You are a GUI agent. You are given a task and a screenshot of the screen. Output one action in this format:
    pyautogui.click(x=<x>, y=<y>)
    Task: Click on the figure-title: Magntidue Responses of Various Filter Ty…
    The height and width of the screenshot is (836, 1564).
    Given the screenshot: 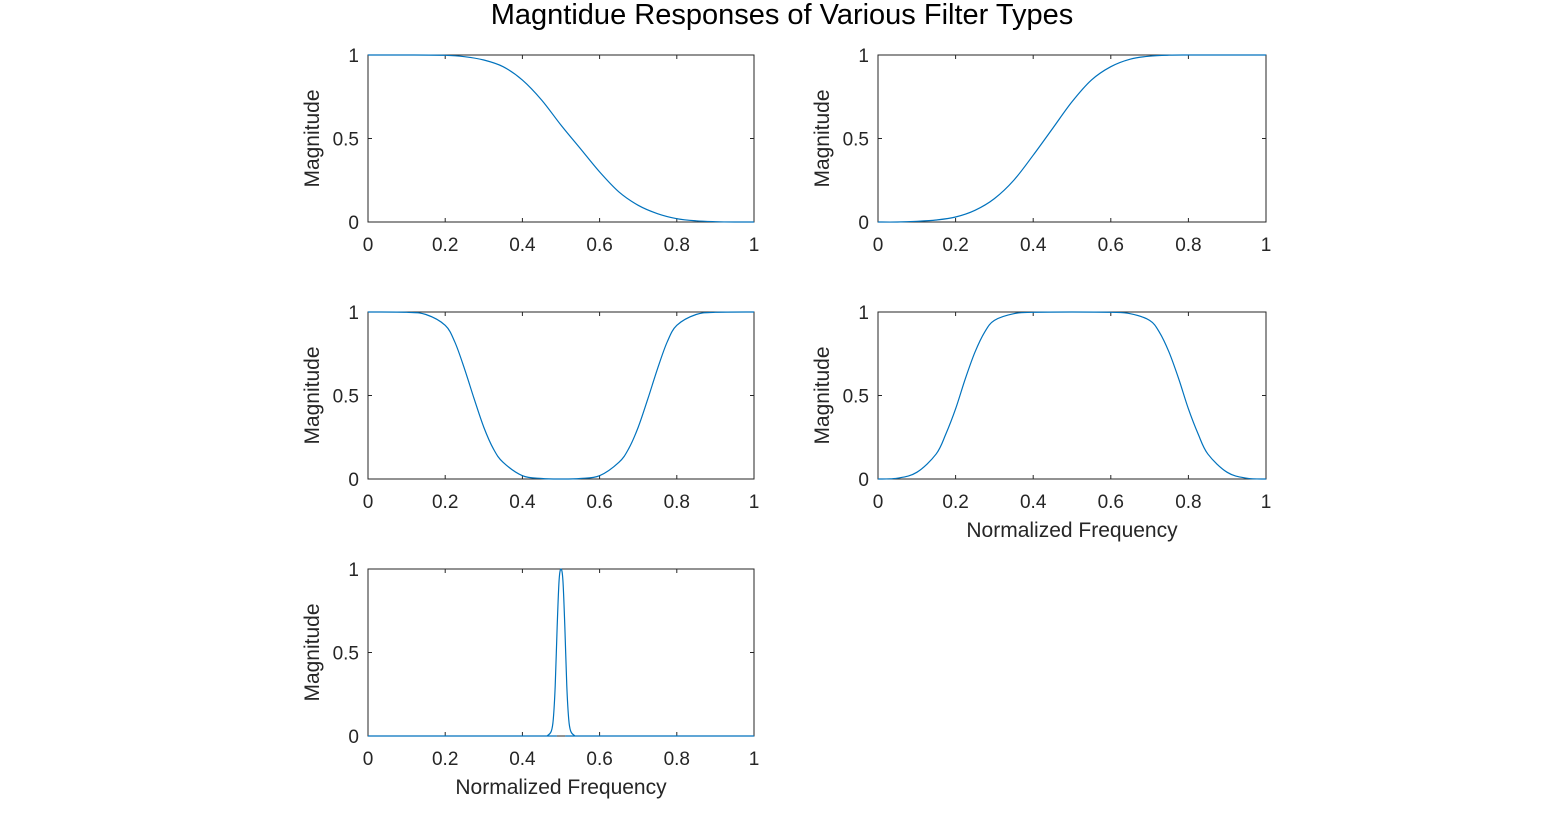 What is the action you would take?
    pyautogui.click(x=782, y=15)
    